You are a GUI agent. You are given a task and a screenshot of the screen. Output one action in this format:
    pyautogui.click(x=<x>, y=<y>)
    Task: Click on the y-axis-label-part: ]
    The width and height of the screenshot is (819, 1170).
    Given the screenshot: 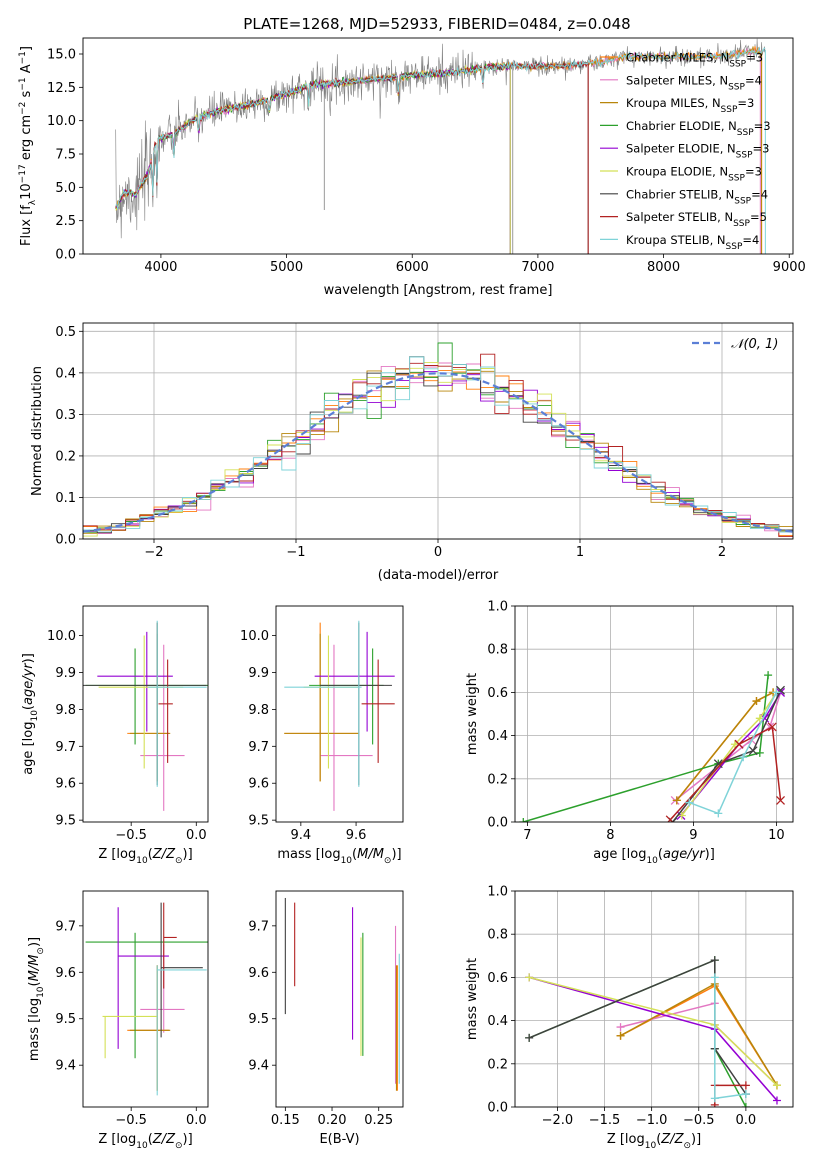 What is the action you would take?
    pyautogui.click(x=26, y=48)
    